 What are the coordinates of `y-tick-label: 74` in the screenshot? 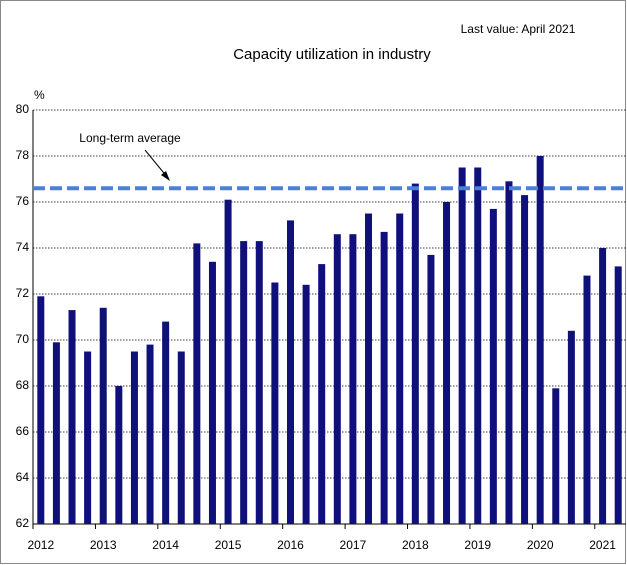 It's located at (23, 247).